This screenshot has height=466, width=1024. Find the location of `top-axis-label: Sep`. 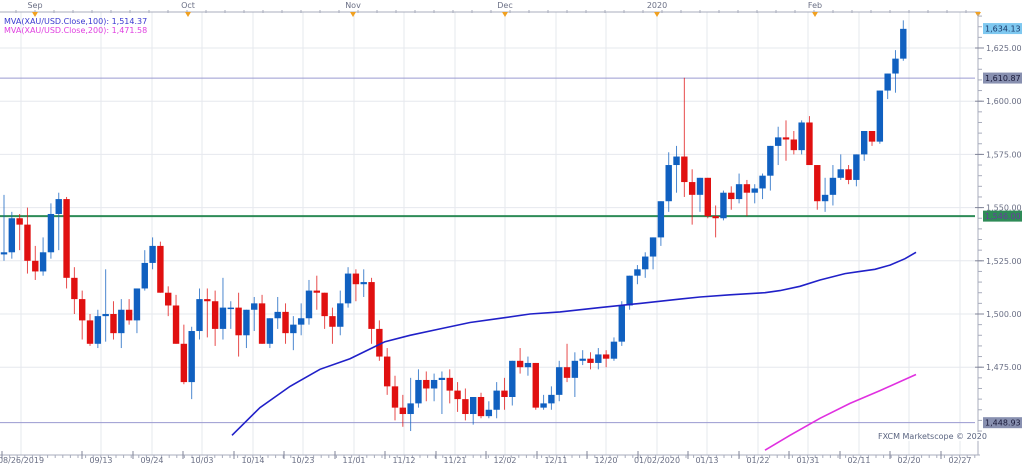

top-axis-label: Sep is located at coordinates (34, 5).